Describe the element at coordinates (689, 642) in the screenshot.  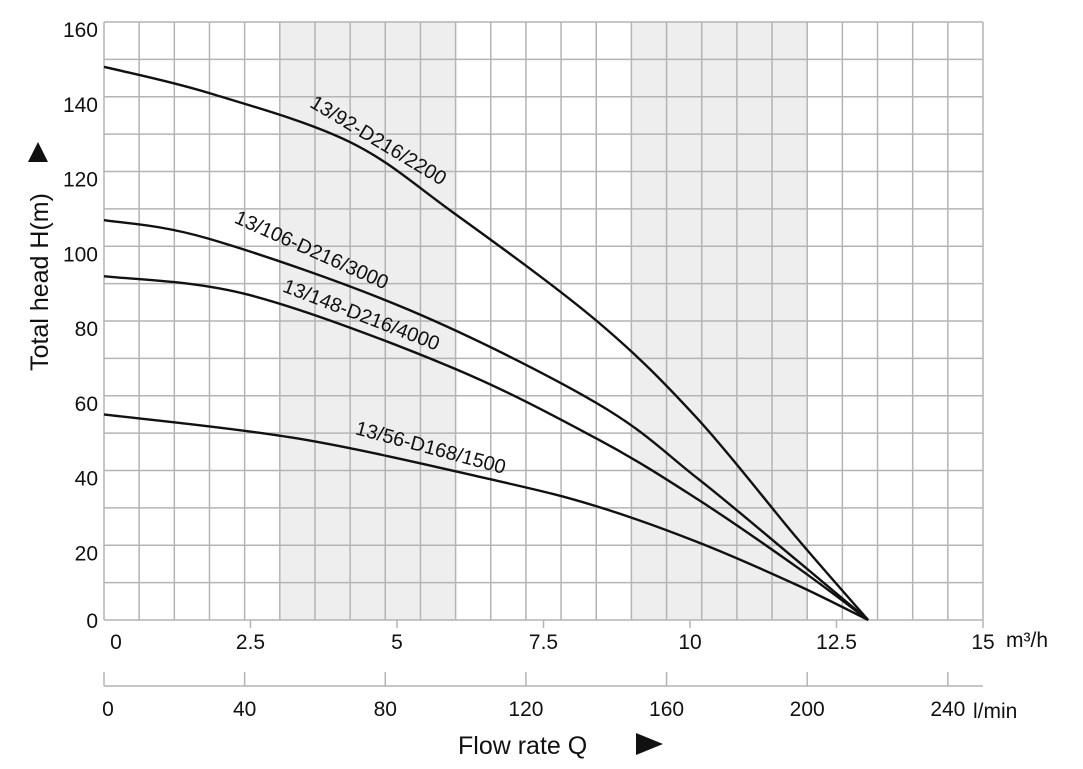
I see `x-tick-label: 10` at that location.